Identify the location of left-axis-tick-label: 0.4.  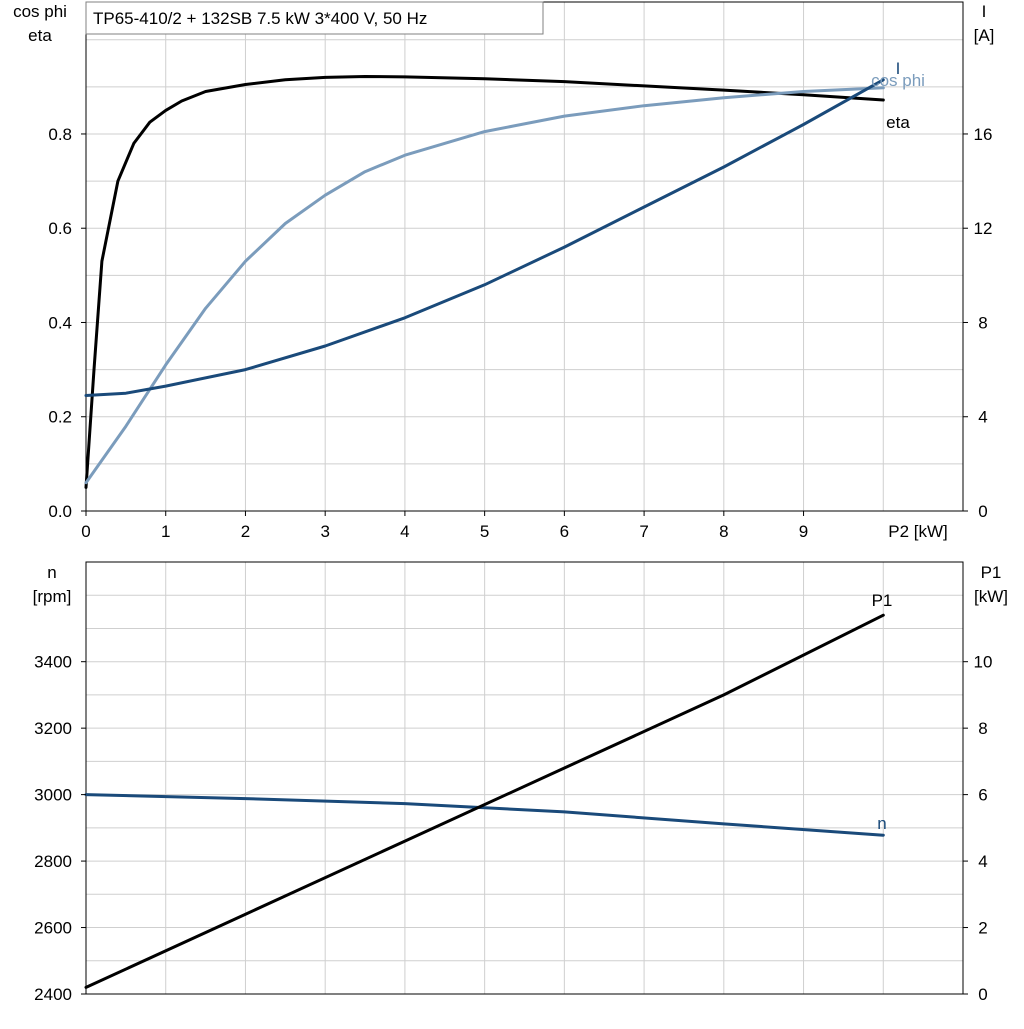
(60, 322).